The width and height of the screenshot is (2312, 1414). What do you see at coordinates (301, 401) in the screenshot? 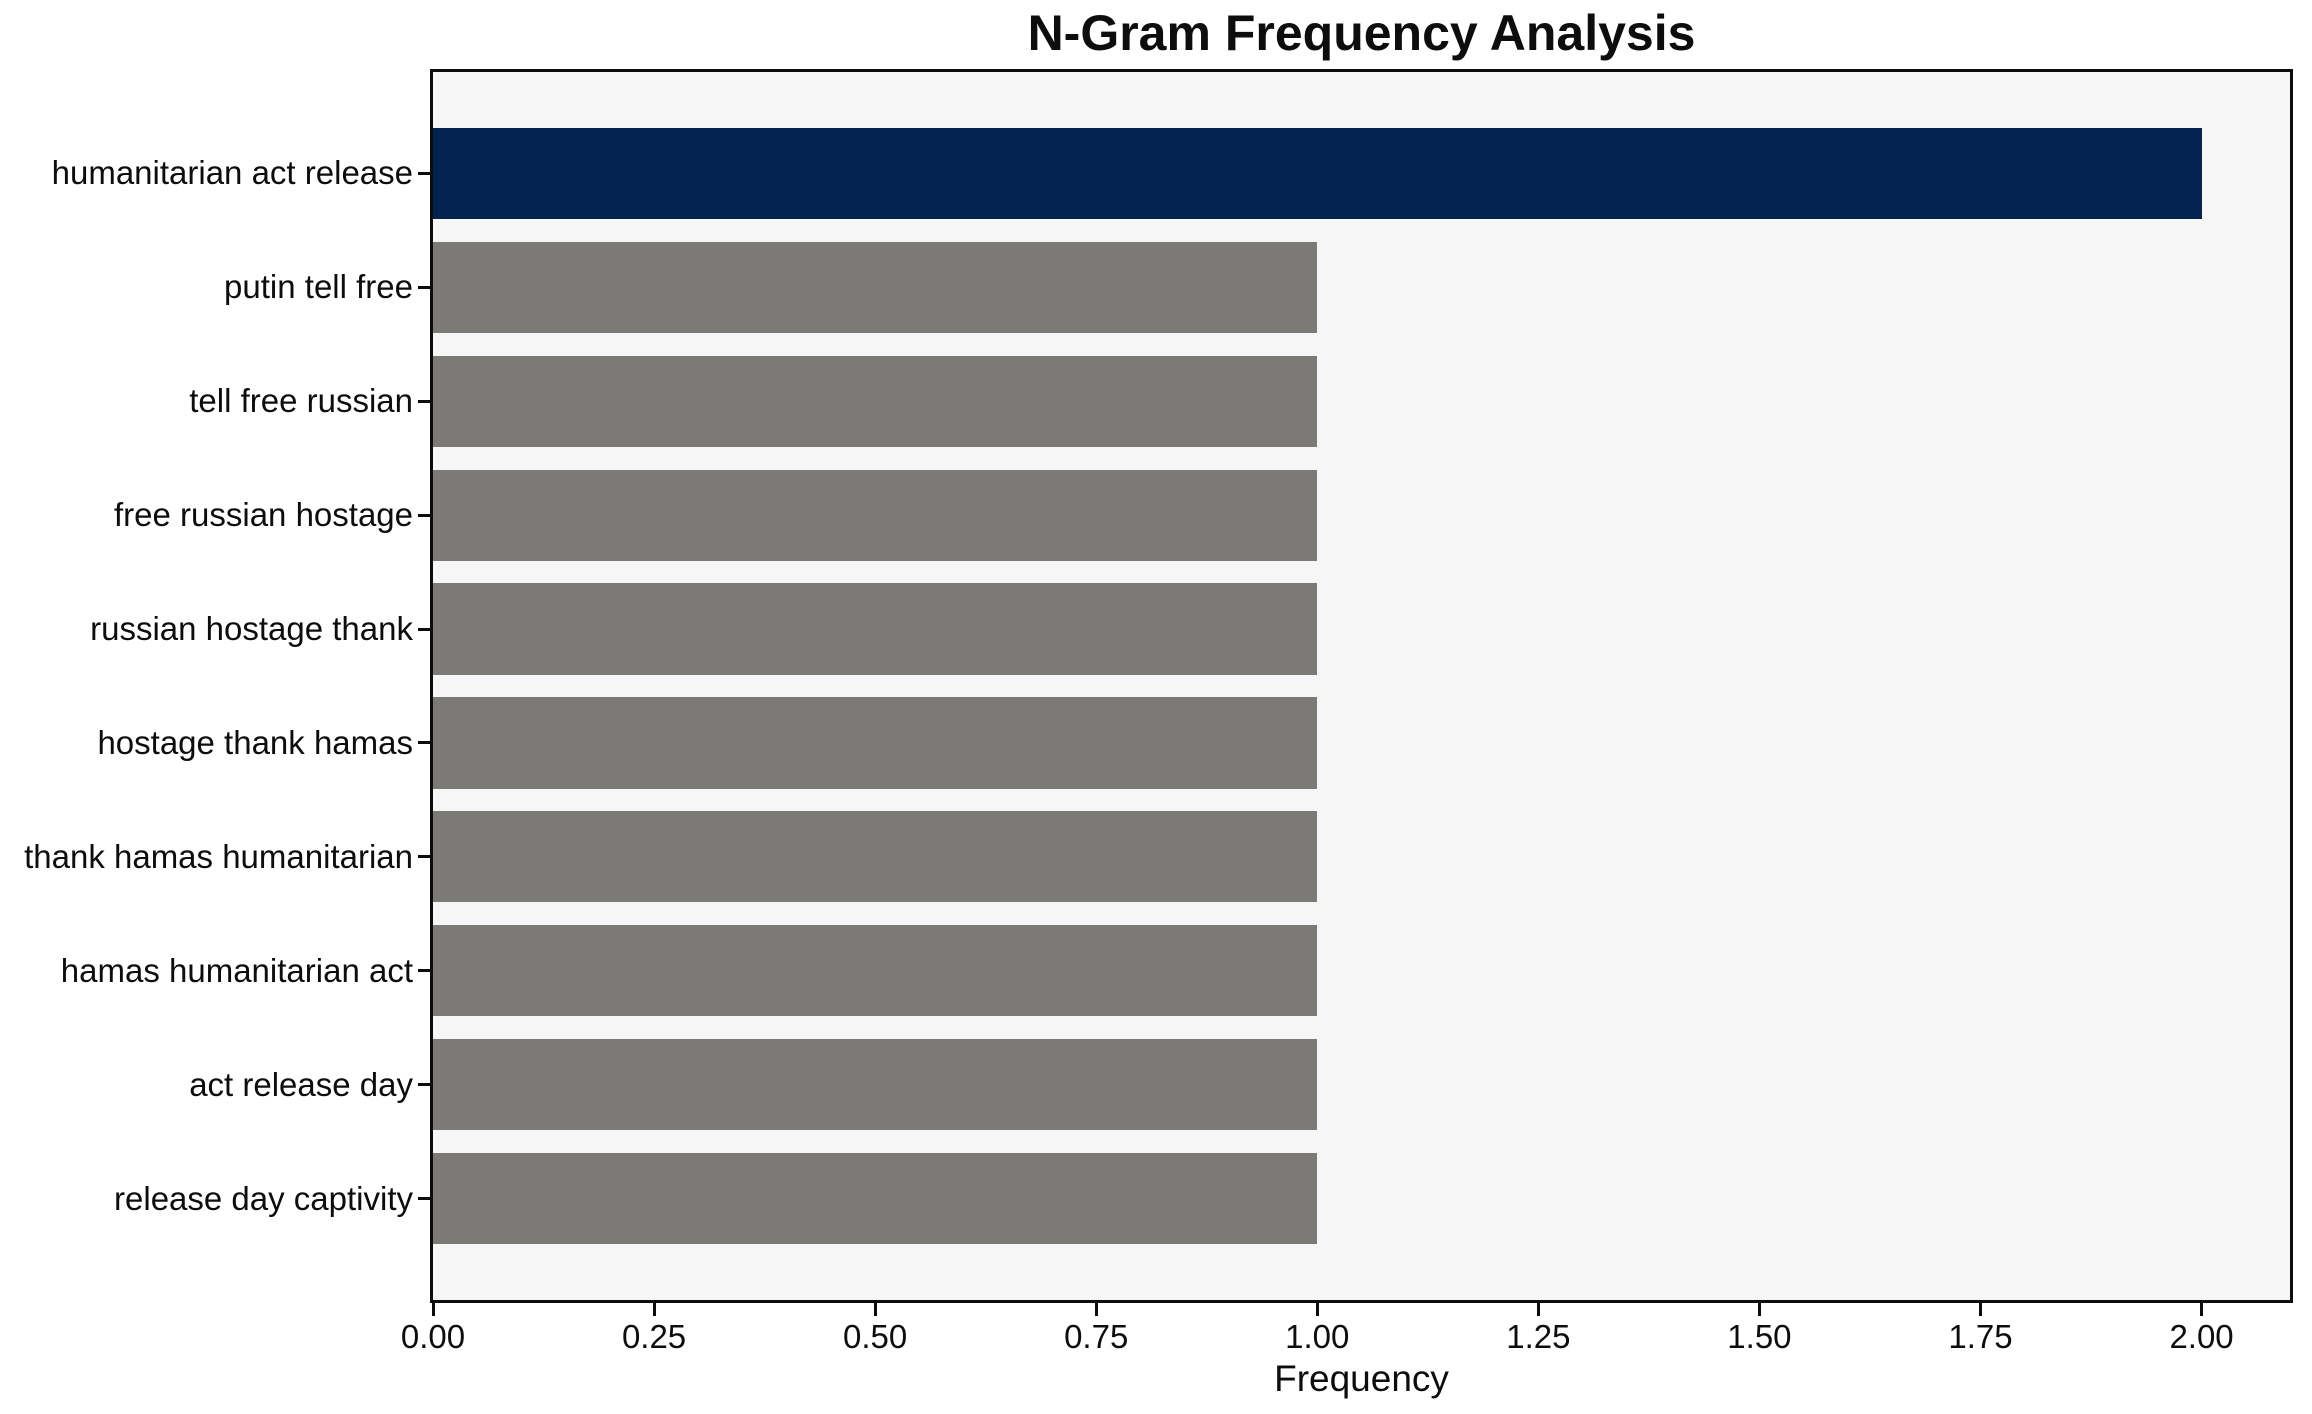
I see `y-tick-label: tell free russian` at bounding box center [301, 401].